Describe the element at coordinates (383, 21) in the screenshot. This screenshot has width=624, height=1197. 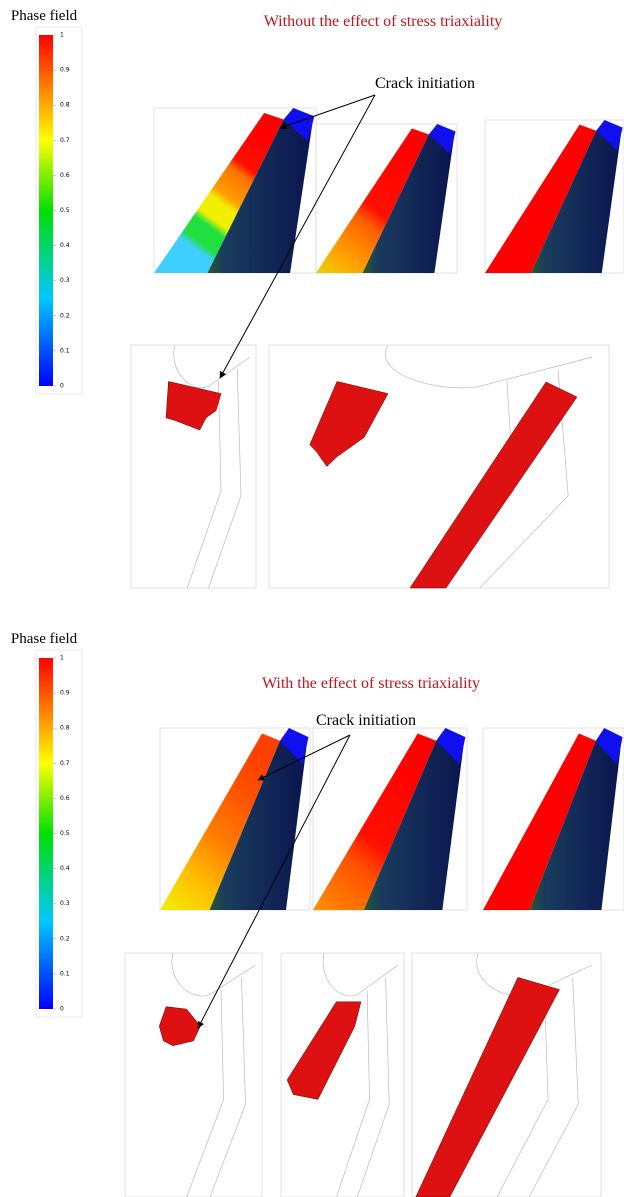
I see `panel-title: Without the effect of stress triaxiality` at that location.